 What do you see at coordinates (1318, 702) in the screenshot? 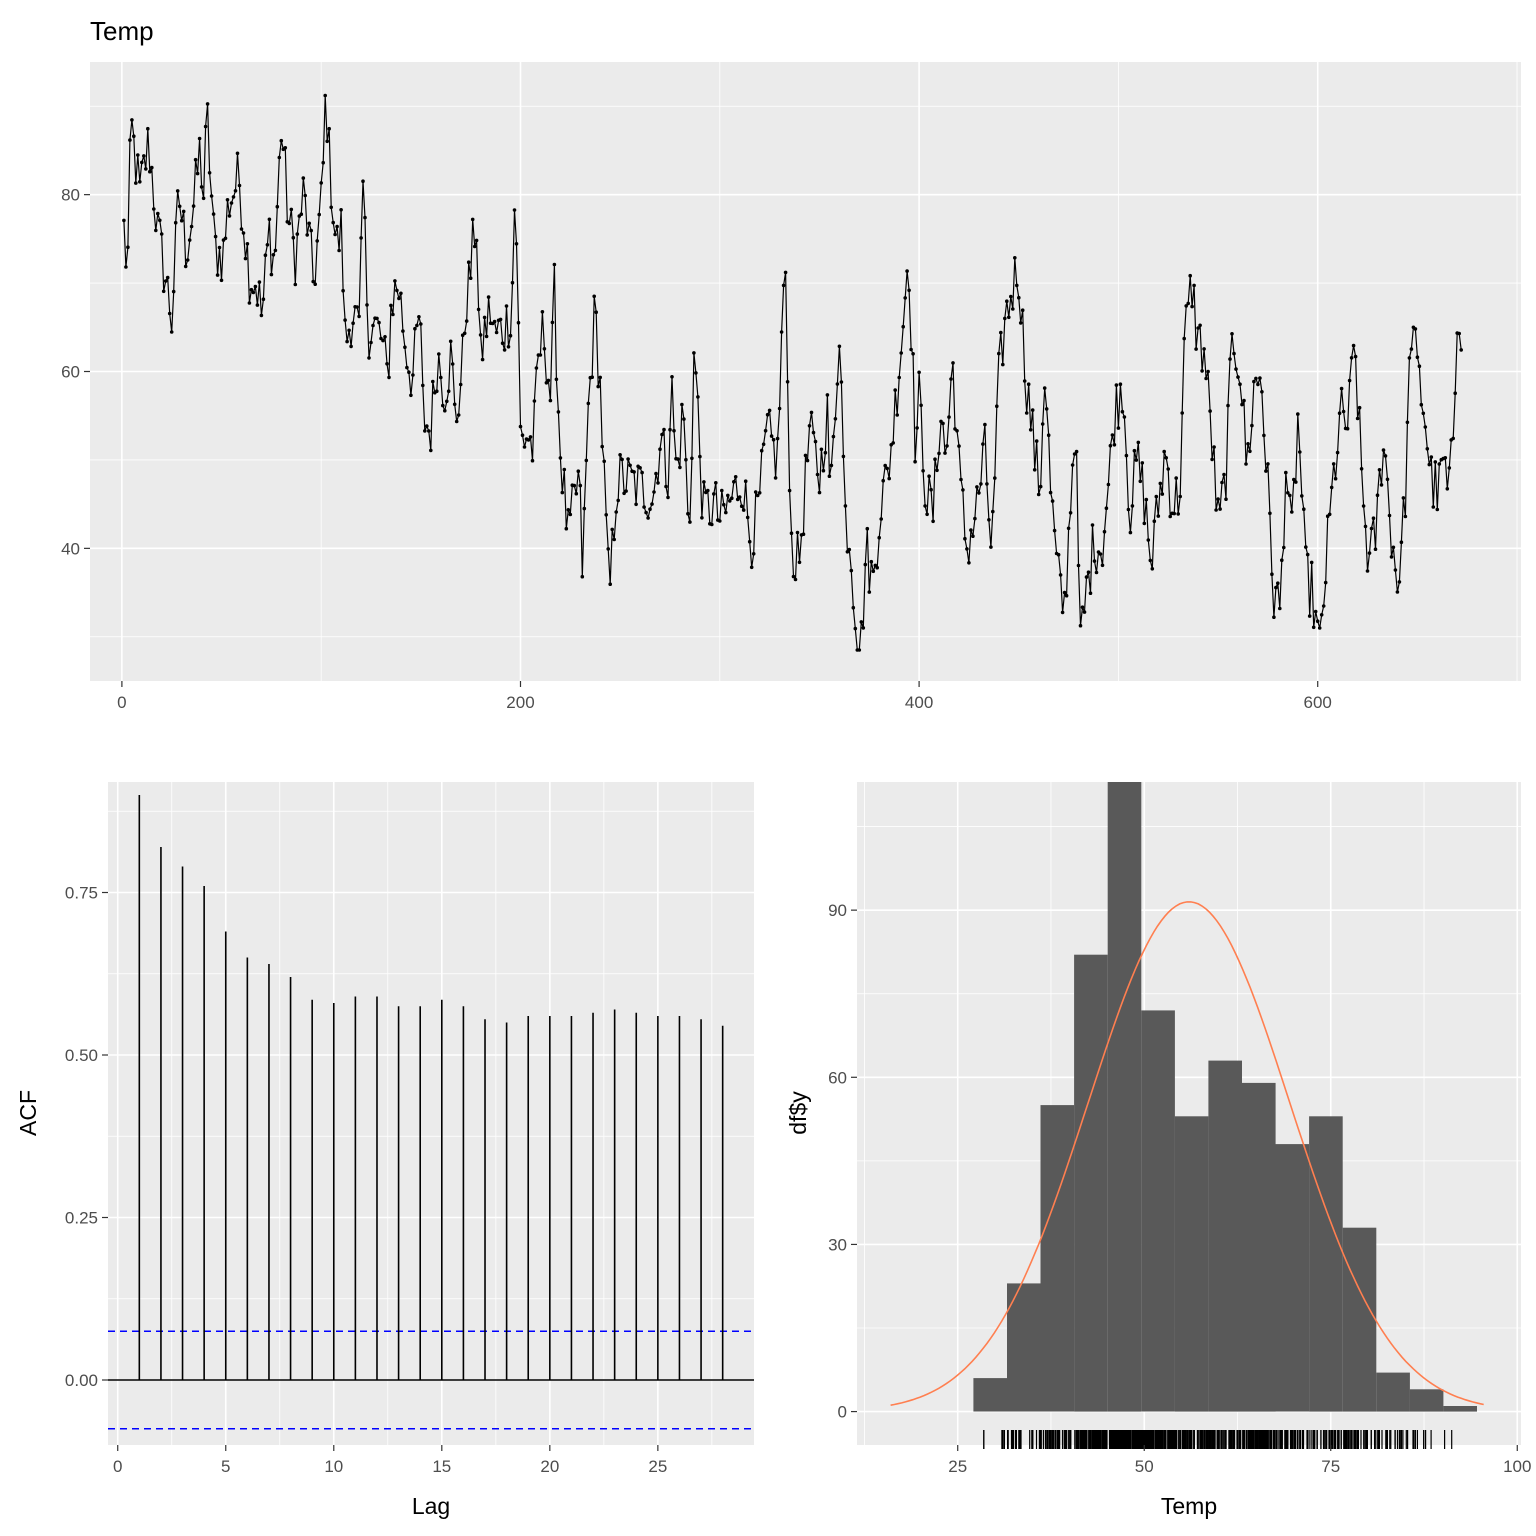
I see `x-tick-label: 600` at bounding box center [1318, 702].